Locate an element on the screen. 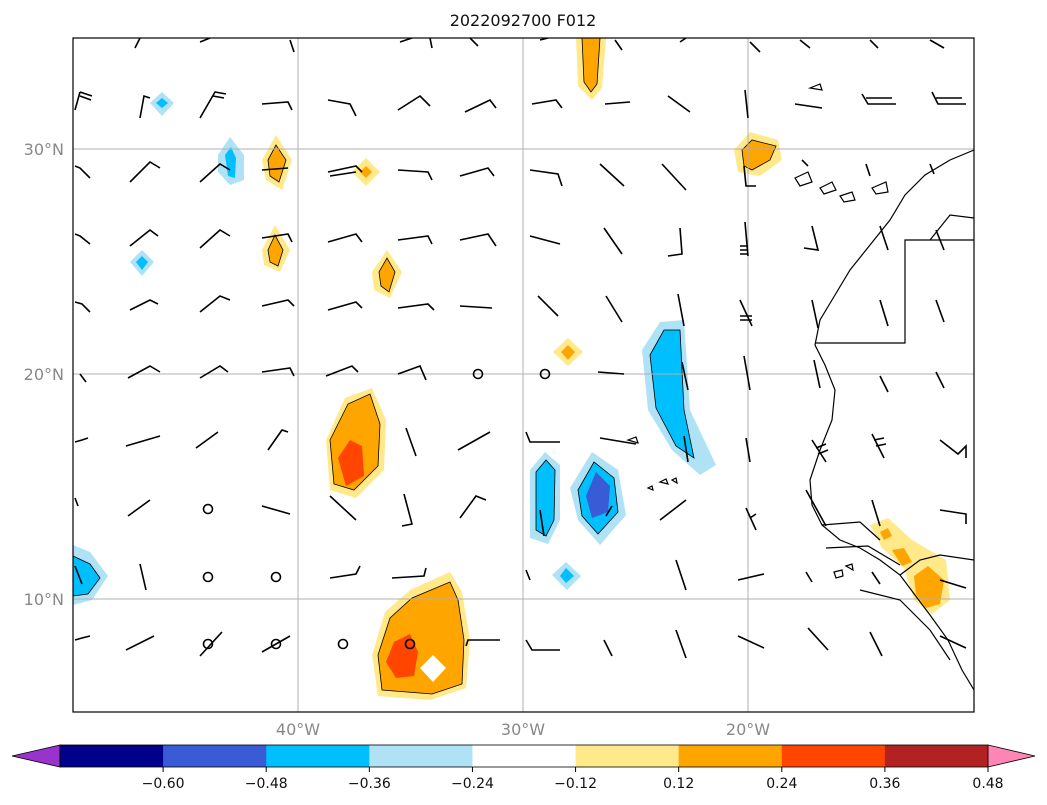  map-title: 2022092700 F012 is located at coordinates (523, 20).